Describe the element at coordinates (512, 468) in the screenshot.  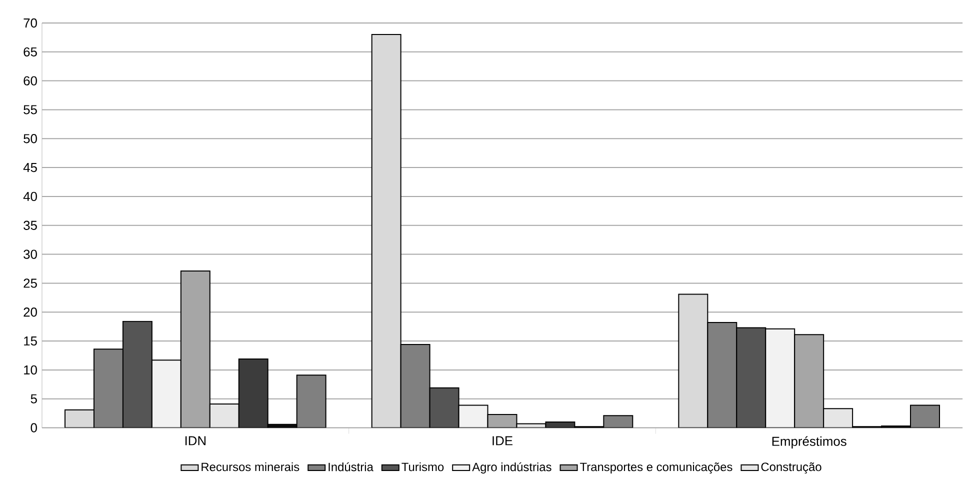
I see `text: Agro indústrias` at that location.